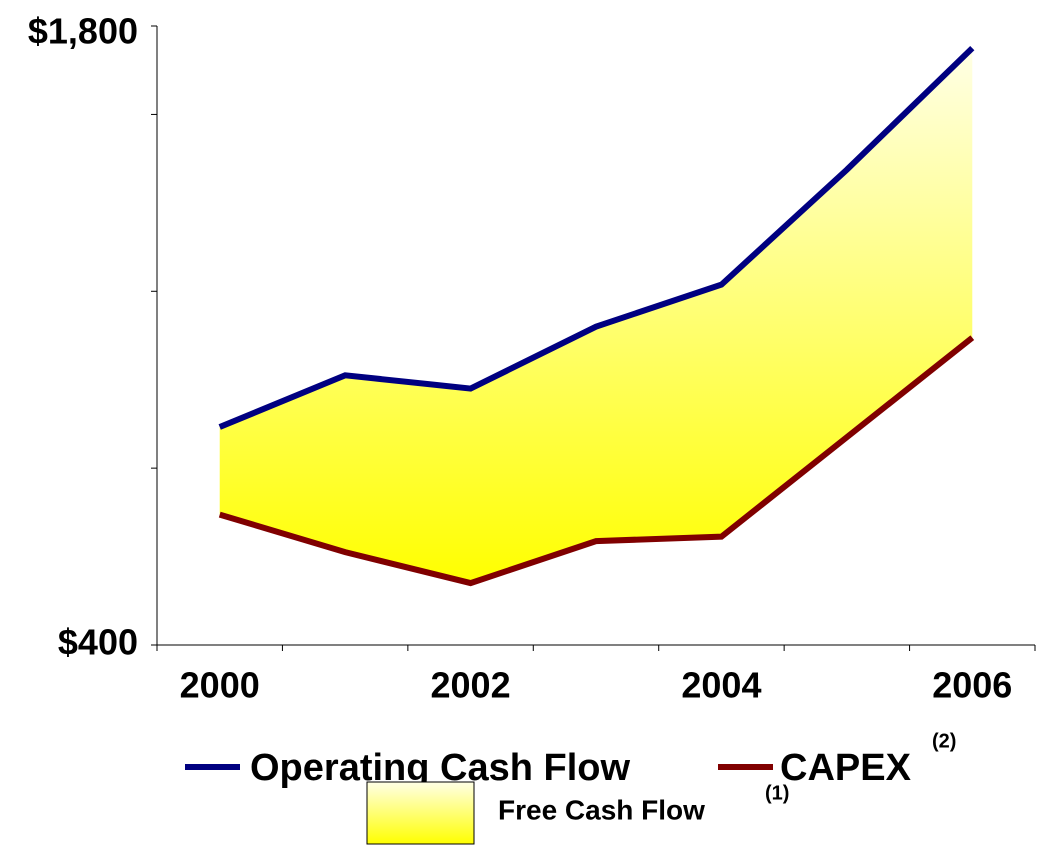 The width and height of the screenshot is (1051, 845). Describe the element at coordinates (846, 768) in the screenshot. I see `legend-label: CAPEX` at that location.